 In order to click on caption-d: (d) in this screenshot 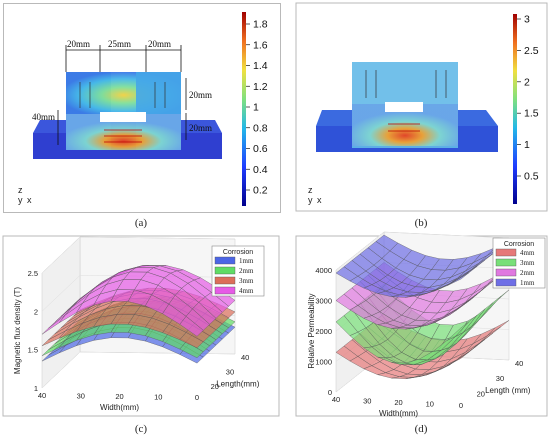, I will do `click(421, 429)`.